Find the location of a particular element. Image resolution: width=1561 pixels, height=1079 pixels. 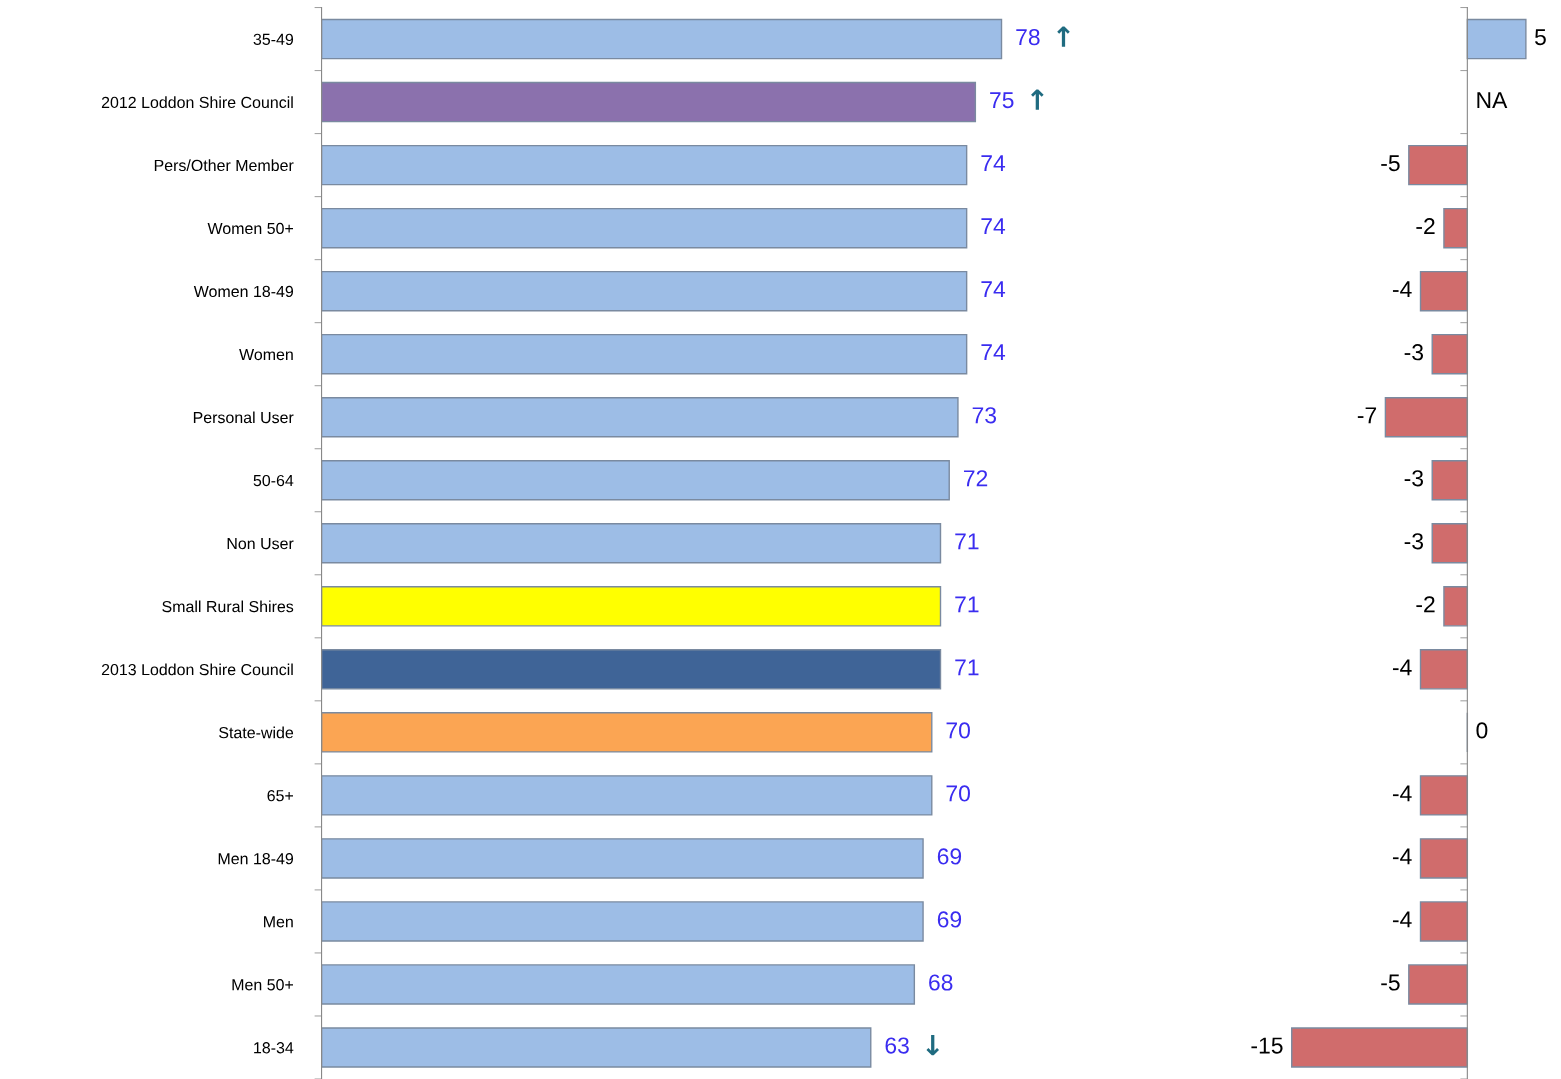

data-label: 5 is located at coordinates (1540, 37).